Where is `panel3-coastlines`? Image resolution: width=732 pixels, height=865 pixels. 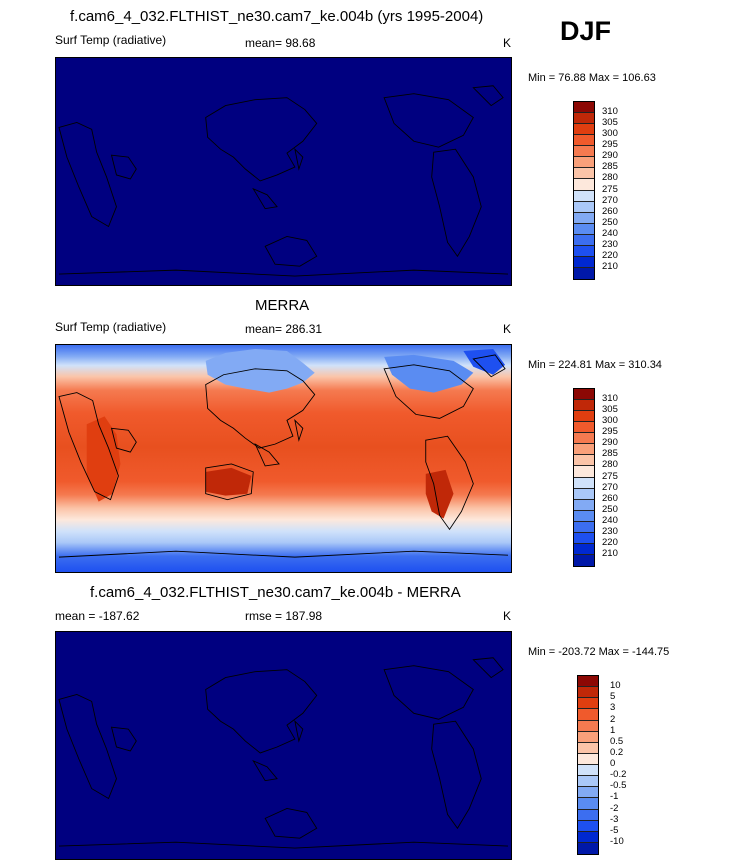 panel3-coastlines is located at coordinates (283, 753).